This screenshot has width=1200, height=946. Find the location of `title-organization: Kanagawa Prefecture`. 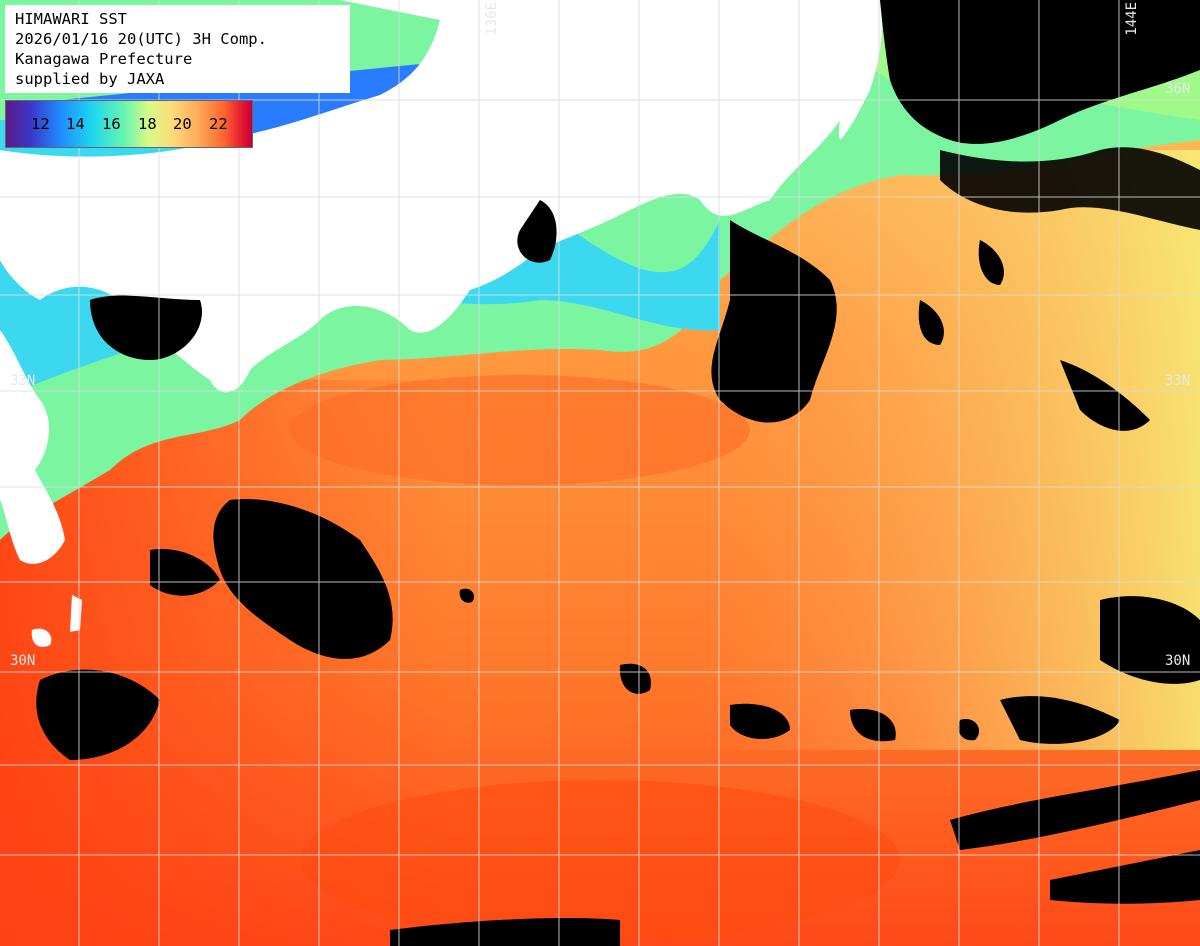

title-organization: Kanagawa Prefecture is located at coordinates (104, 59).